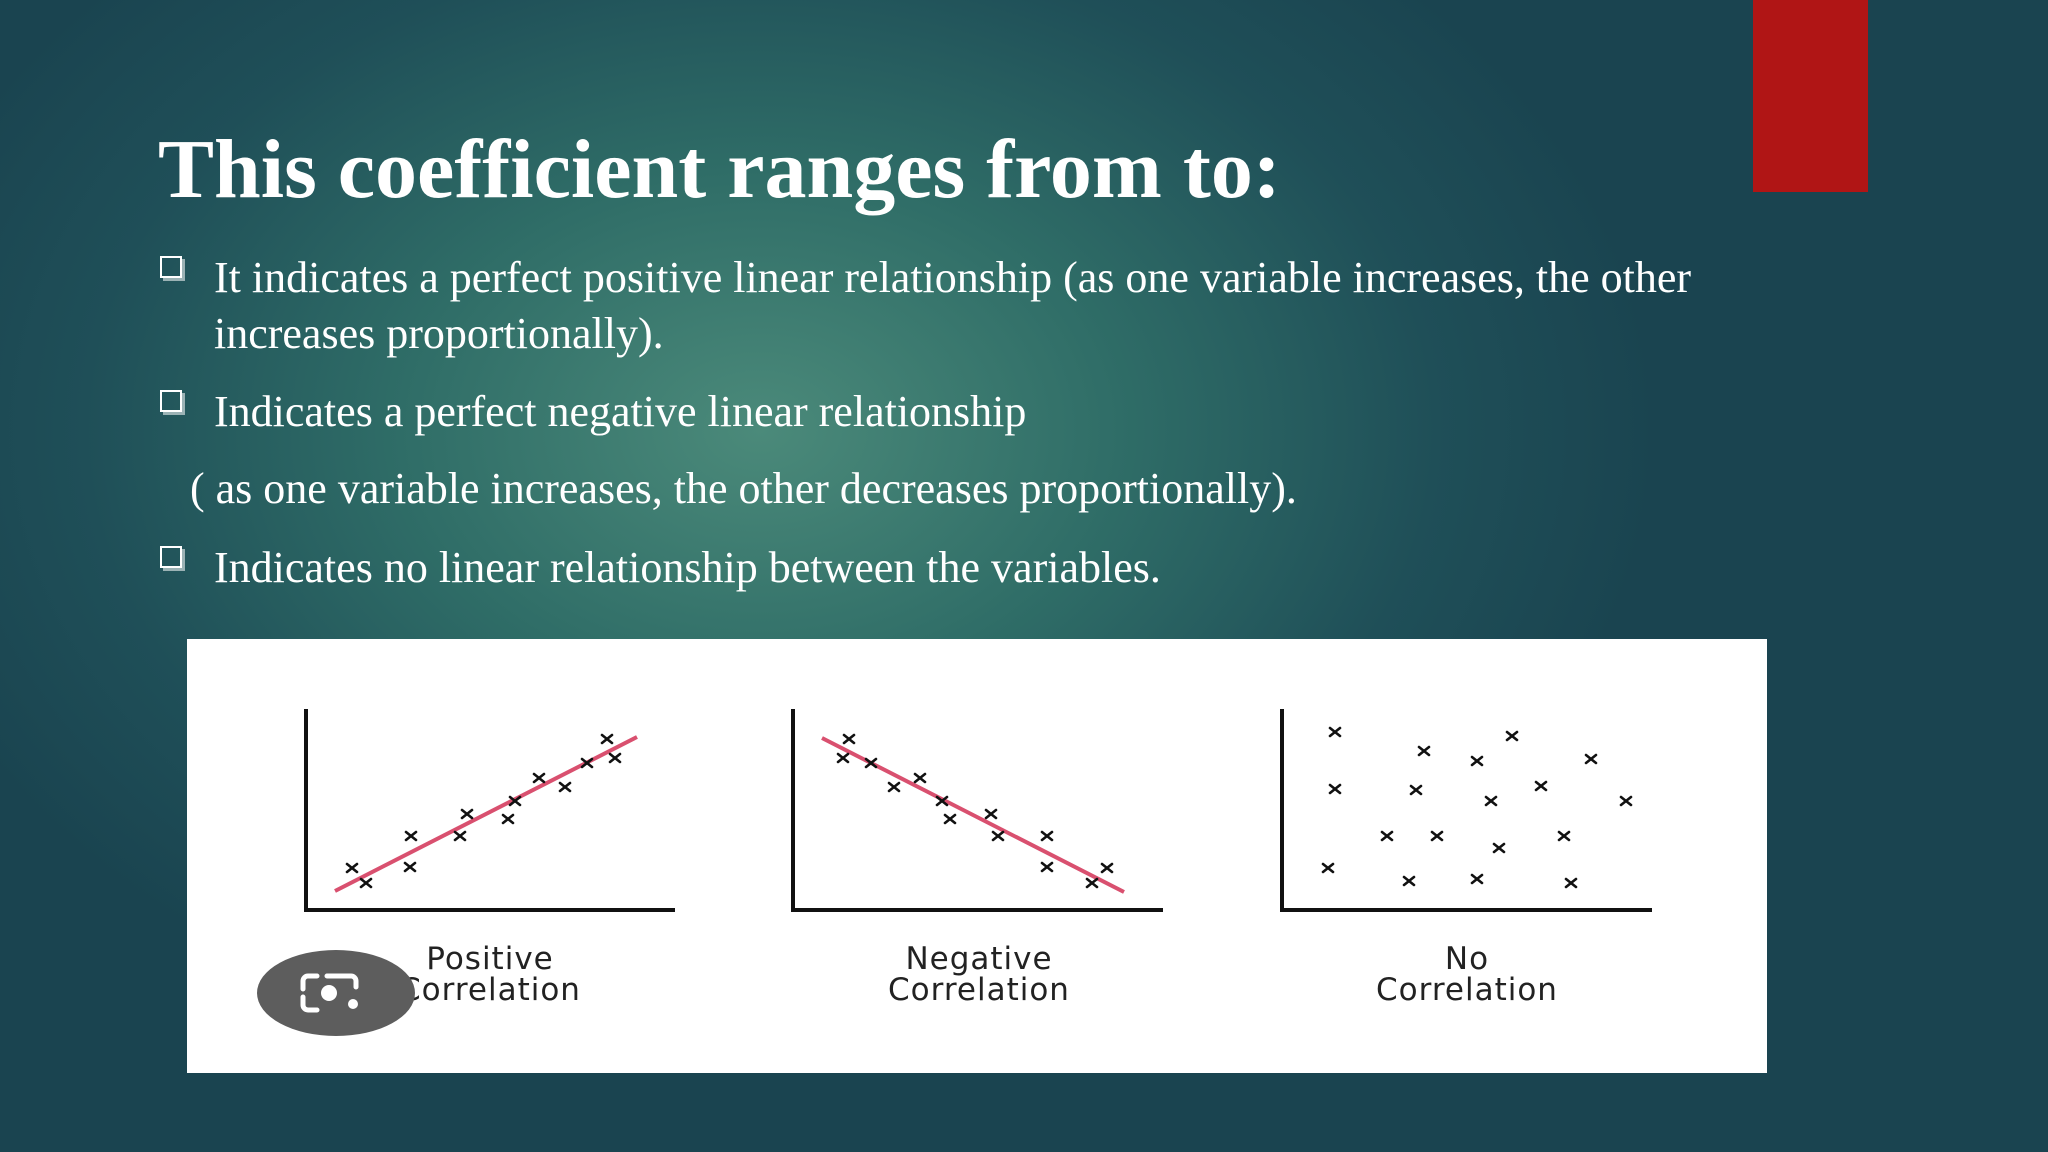  Describe the element at coordinates (490, 959) in the screenshot. I see `positive-caption-line-1: Positive` at that location.